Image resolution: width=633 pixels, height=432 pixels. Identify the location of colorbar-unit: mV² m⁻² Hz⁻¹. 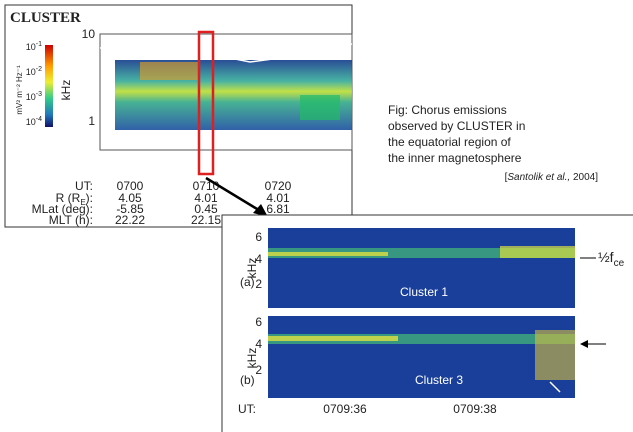
(19, 90).